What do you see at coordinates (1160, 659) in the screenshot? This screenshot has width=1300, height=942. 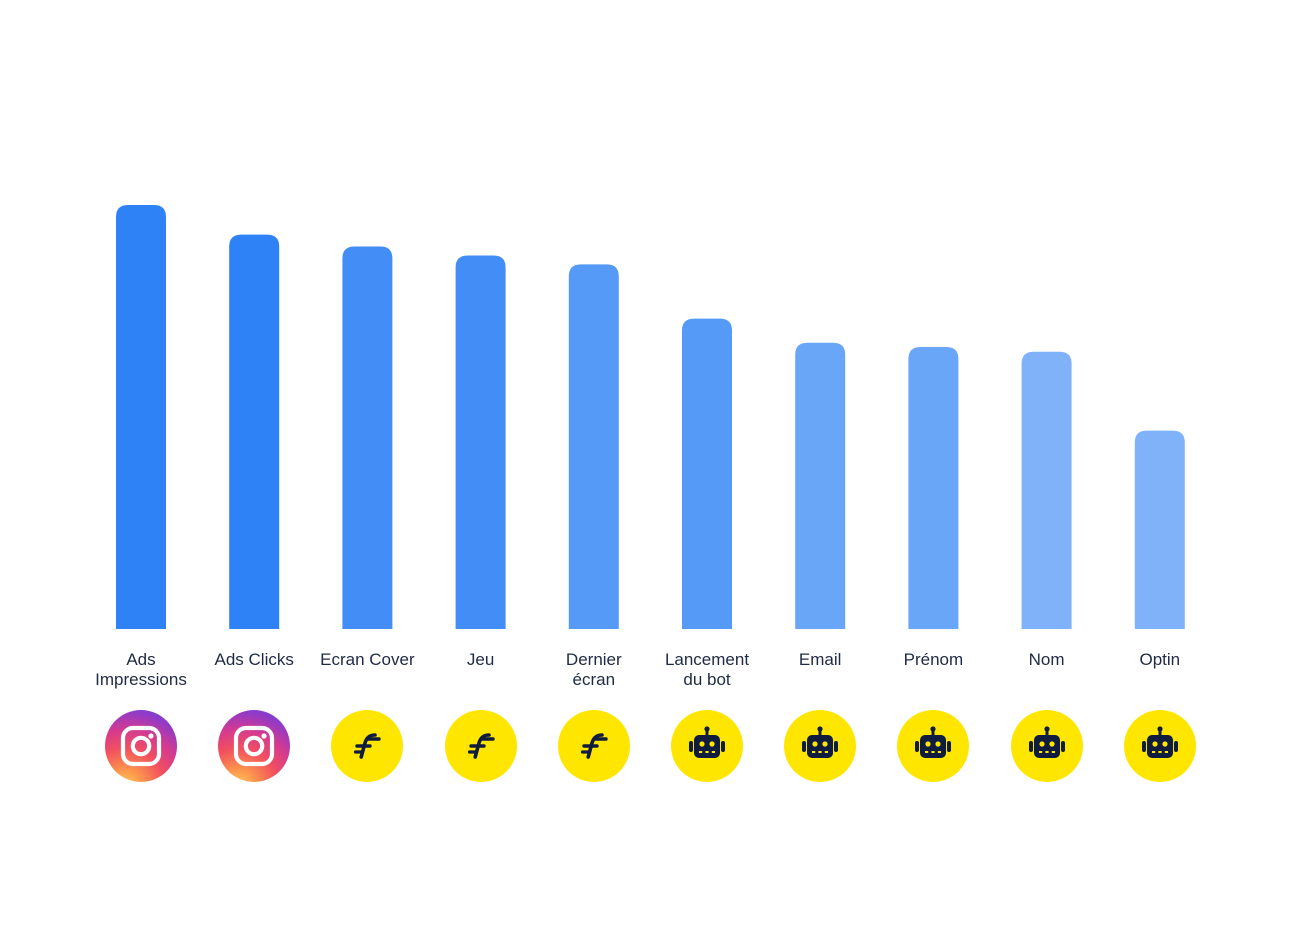 I see `category-label-9: Optin` at bounding box center [1160, 659].